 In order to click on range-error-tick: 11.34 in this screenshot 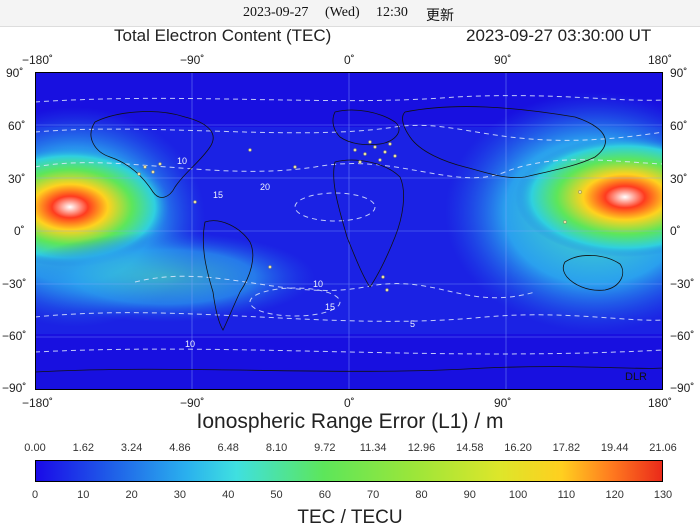, I will do `click(373, 448)`.